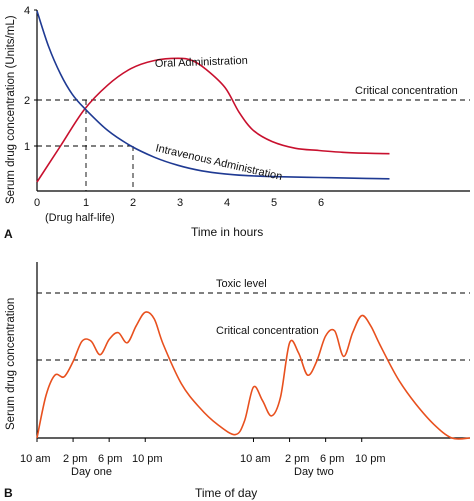  I want to click on x-tick-10am-day2: 10 am, so click(255, 459).